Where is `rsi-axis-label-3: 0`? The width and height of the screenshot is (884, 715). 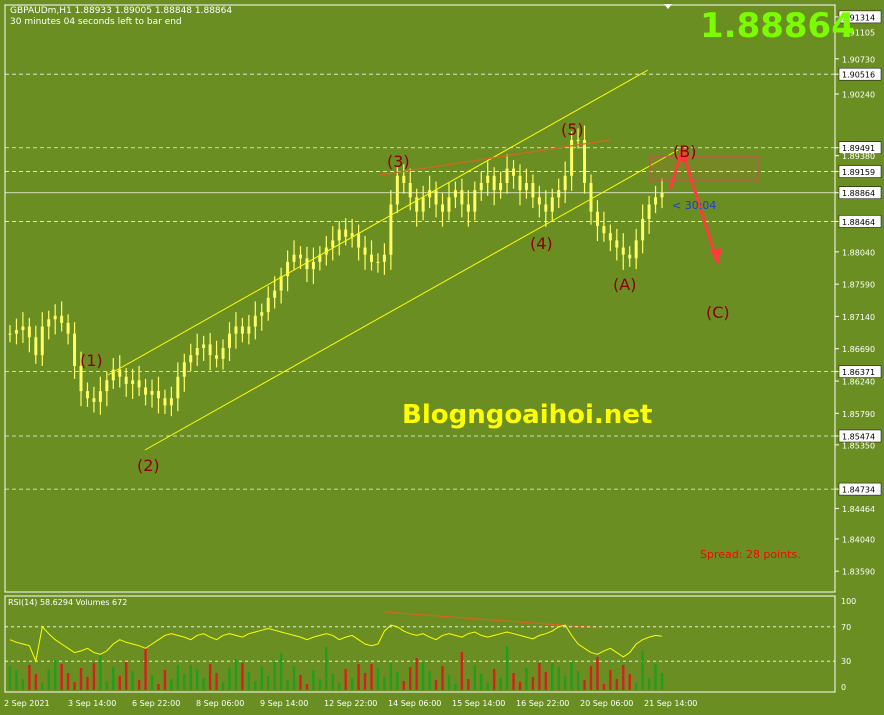
rsi-axis-label-3: 0 is located at coordinates (843, 687).